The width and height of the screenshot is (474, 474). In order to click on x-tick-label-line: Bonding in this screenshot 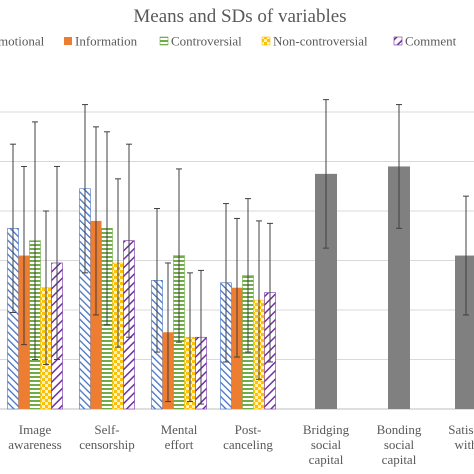, I will do `click(399, 429)`.